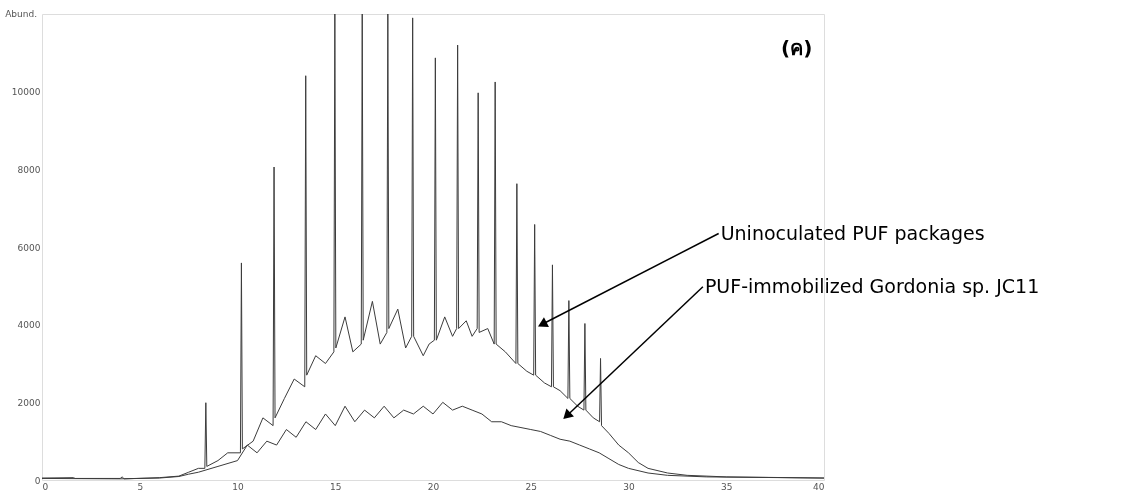 The height and width of the screenshot is (490, 1135). Describe the element at coordinates (531, 485) in the screenshot. I see `x-tick-label: 25` at that location.